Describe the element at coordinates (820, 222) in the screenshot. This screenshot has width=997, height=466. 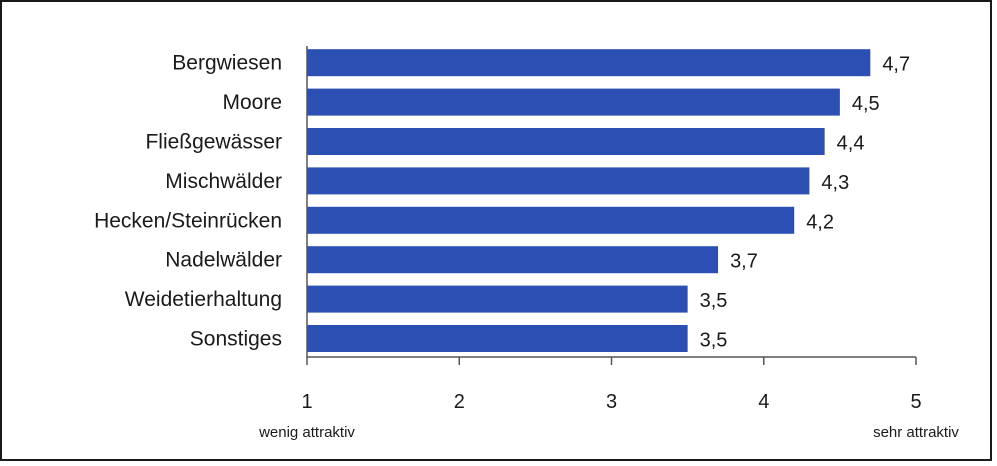
I see `value-label: 4,2` at that location.